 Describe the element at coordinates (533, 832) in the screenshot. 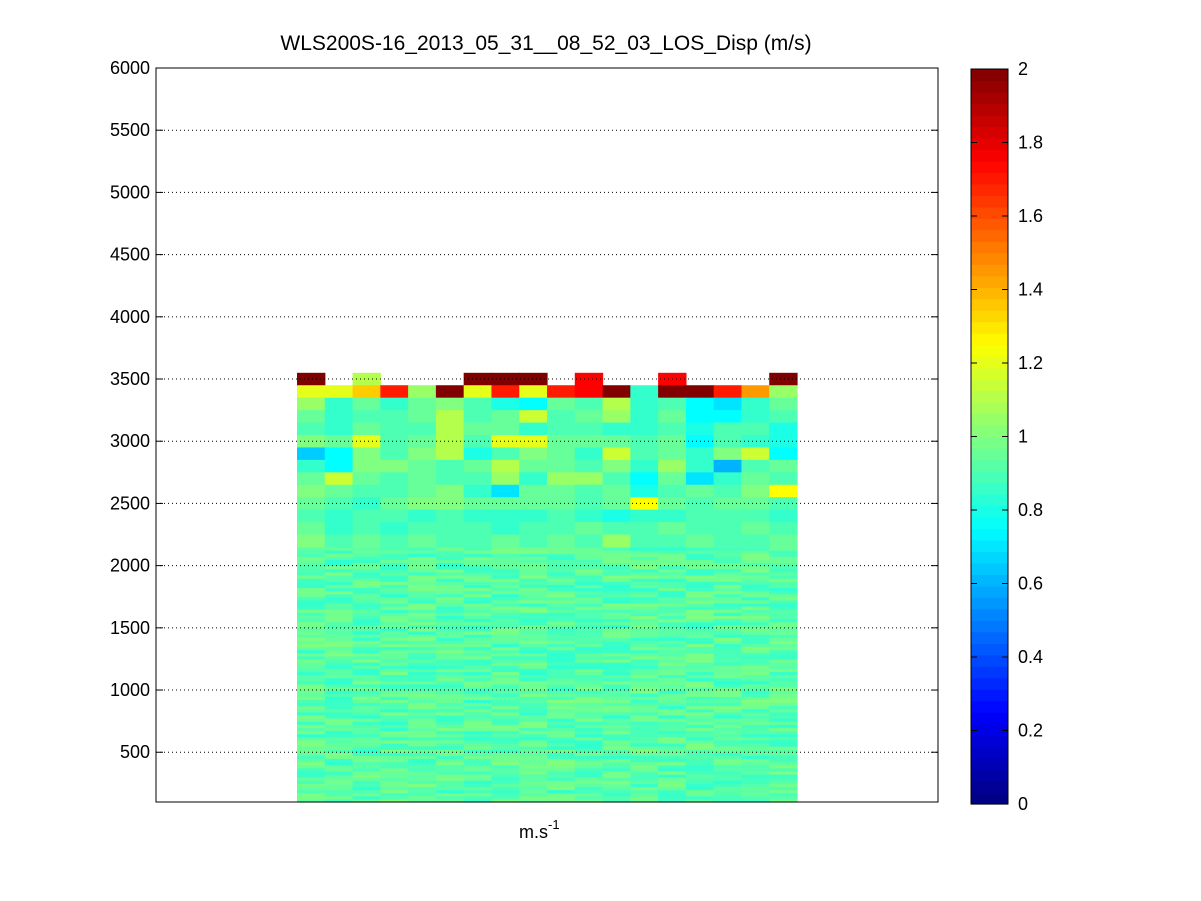

I see `x-axis-label-base: m.s` at that location.